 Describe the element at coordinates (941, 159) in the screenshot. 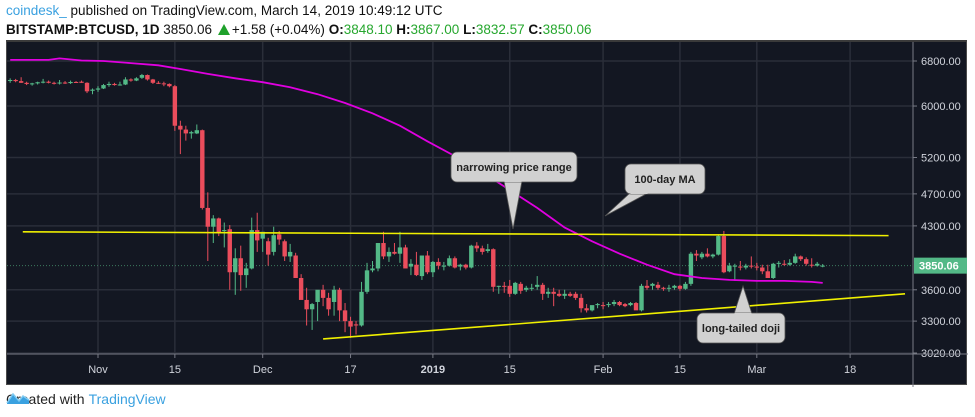

I see `price-tick-label: 5200.00` at that location.